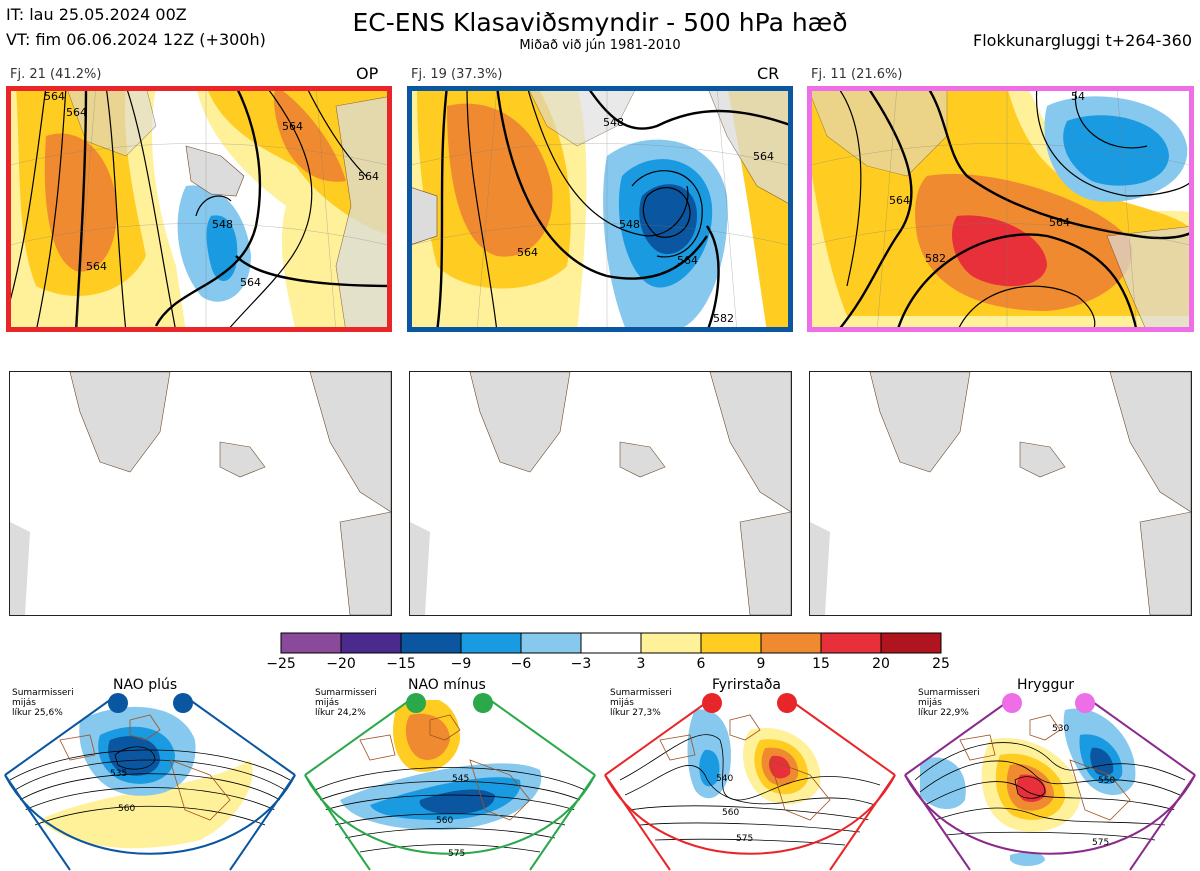 The width and height of the screenshot is (1200, 871). I want to click on regime-4-title: Hryggur, so click(1045, 685).